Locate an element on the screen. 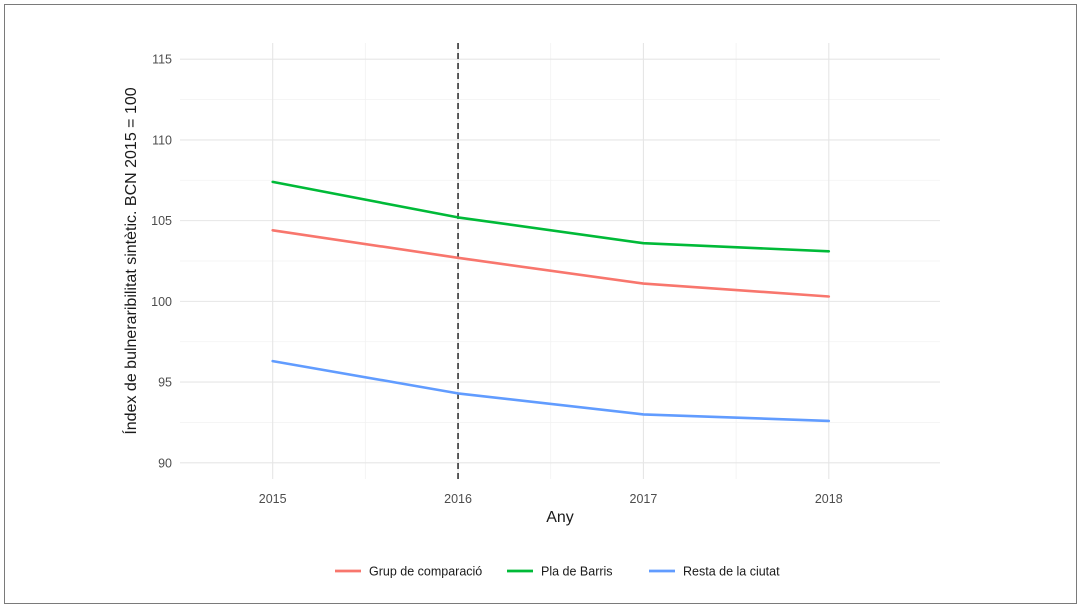  y-tick-labels: 90 95 100 105 110 115 is located at coordinates (161, 262).